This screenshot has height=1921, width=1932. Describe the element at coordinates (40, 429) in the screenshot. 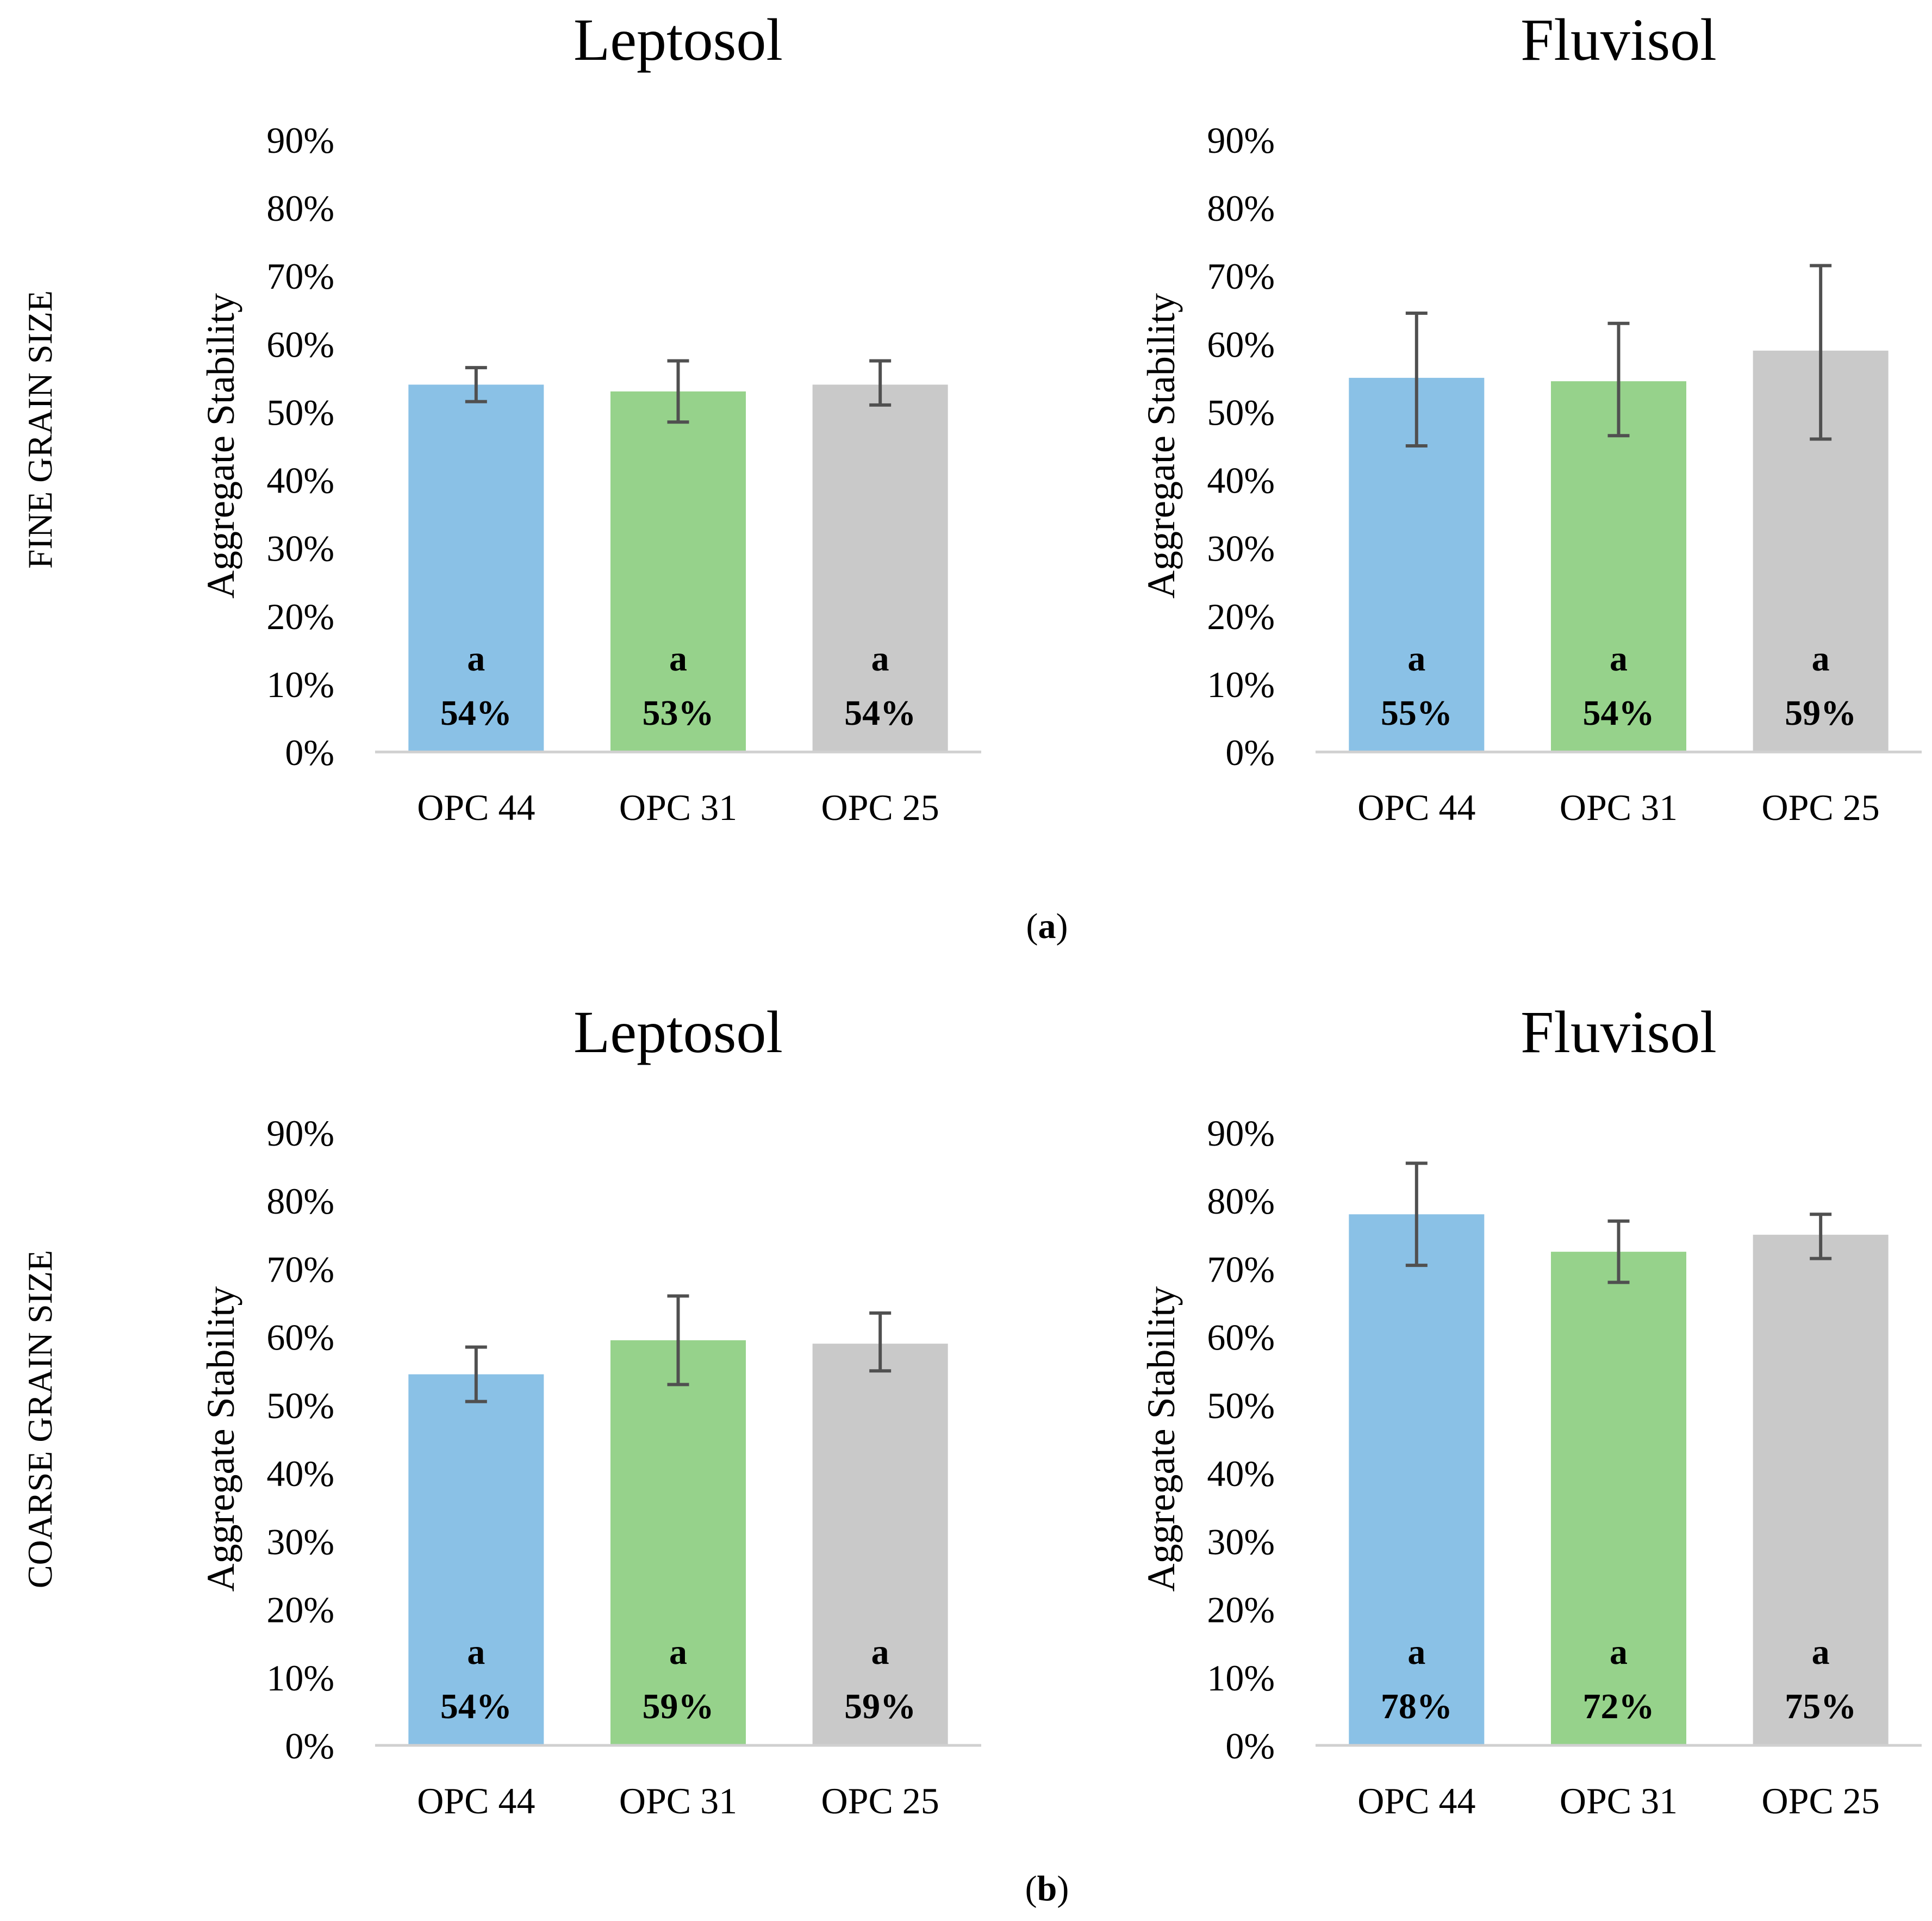

I see `row-label-fine: FINE GRAIN SIZE` at that location.